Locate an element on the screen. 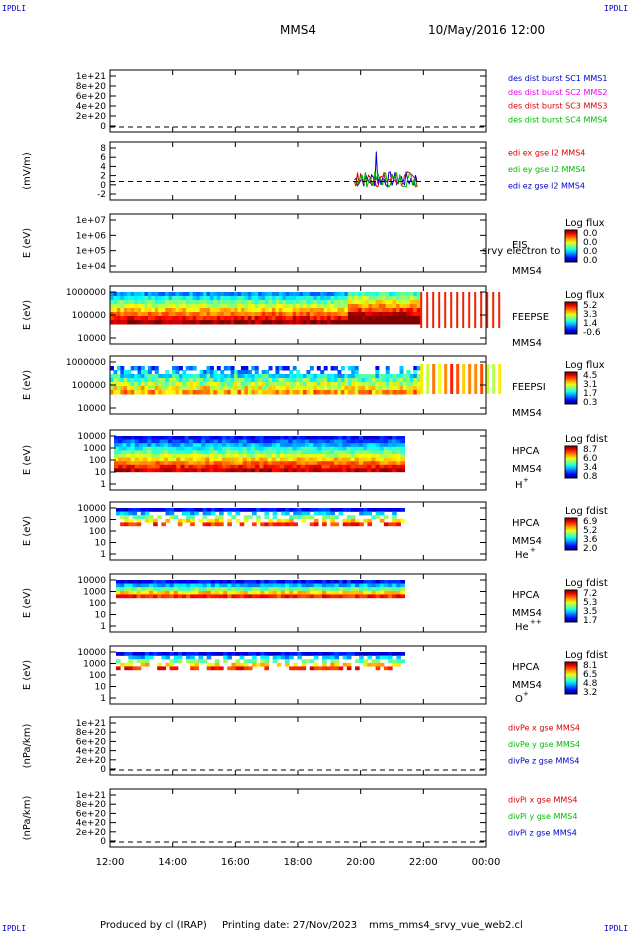 This screenshot has width=630, height=934. panel-hpca-he is located at coordinates (343, 531).